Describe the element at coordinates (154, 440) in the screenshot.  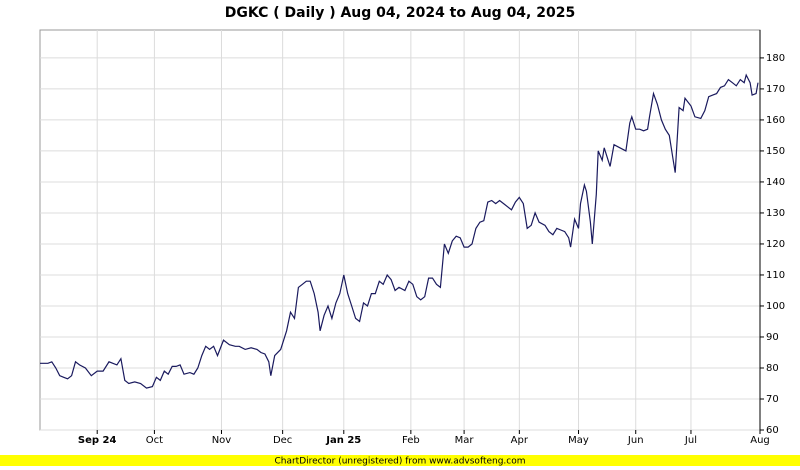
I see `x-tick-label: Oct` at that location.